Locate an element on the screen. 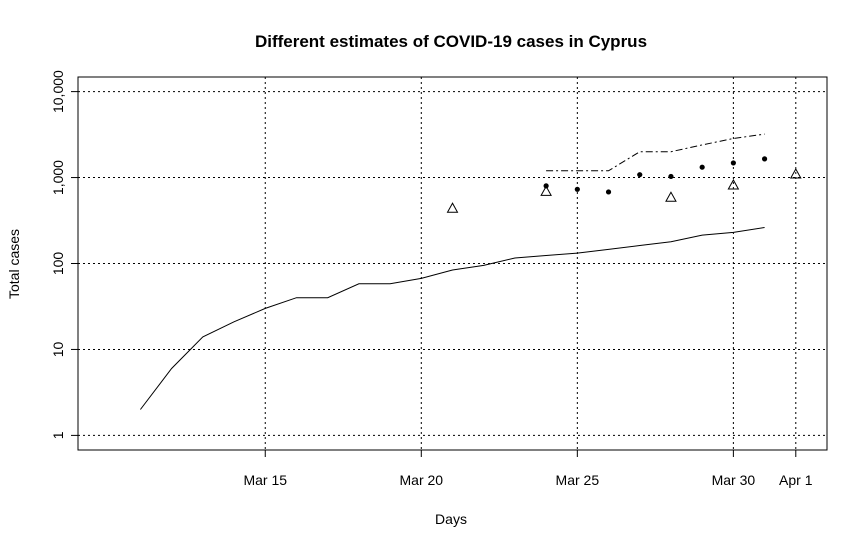 This screenshot has height=548, width=866. x-tick-label: Mar 25 is located at coordinates (578, 480).